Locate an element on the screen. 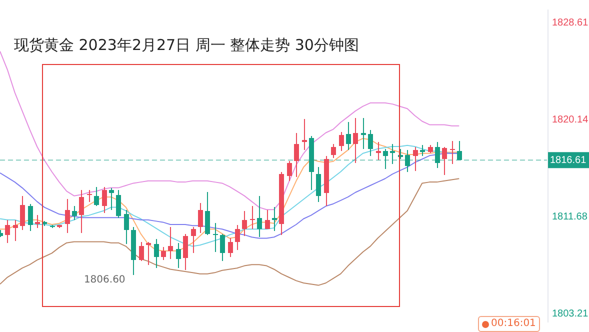 The width and height of the screenshot is (589, 332). text: 00:16:01 is located at coordinates (513, 324).